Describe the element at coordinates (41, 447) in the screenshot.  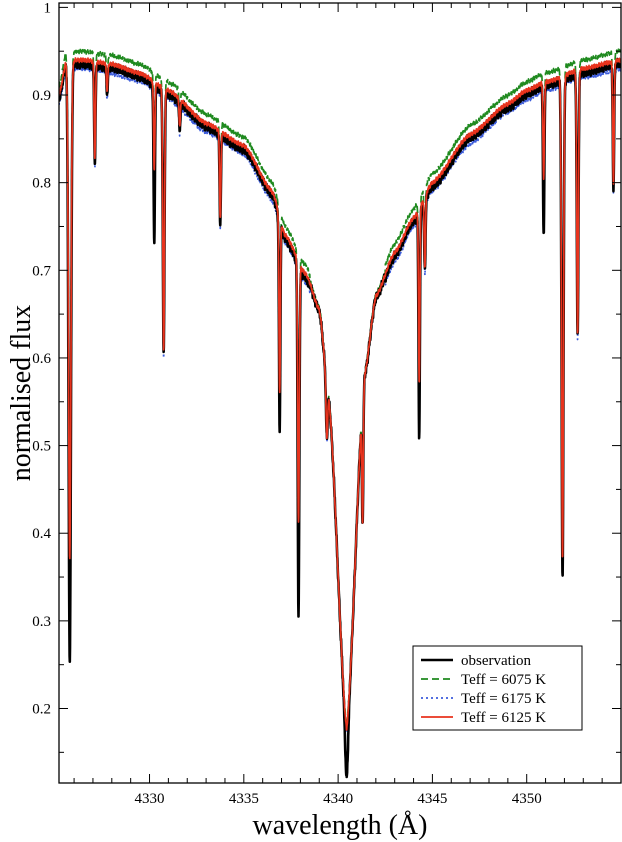
I see `y-tick-label: 0.5` at that location.